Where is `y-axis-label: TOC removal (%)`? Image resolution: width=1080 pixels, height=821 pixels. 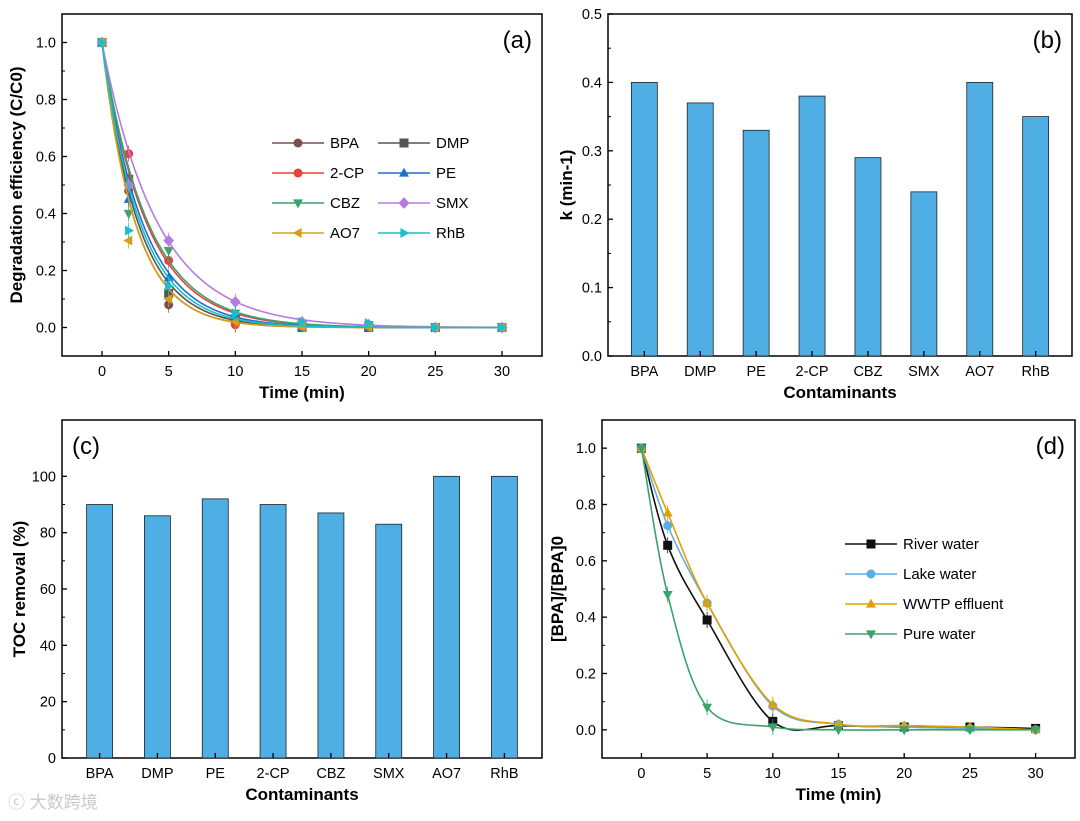 y-axis-label: TOC removal (%) is located at coordinates (19, 589).